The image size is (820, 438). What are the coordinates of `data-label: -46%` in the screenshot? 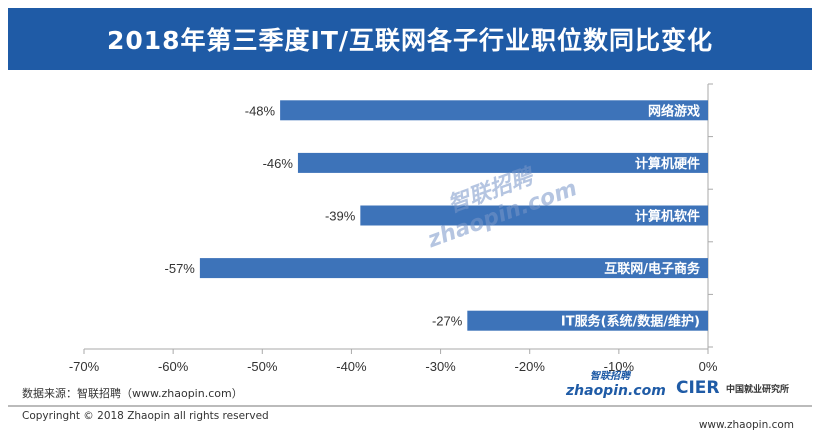 It's located at (278, 163).